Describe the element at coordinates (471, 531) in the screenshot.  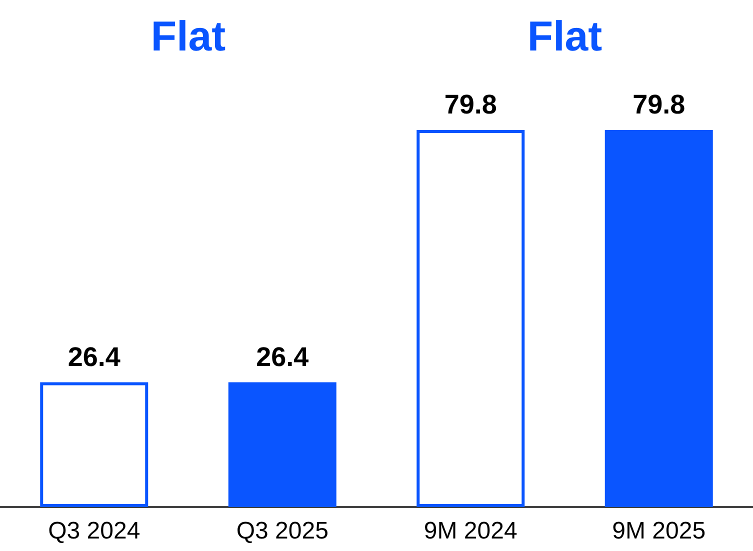
I see `x-tick-label: 9M 2024` at that location.